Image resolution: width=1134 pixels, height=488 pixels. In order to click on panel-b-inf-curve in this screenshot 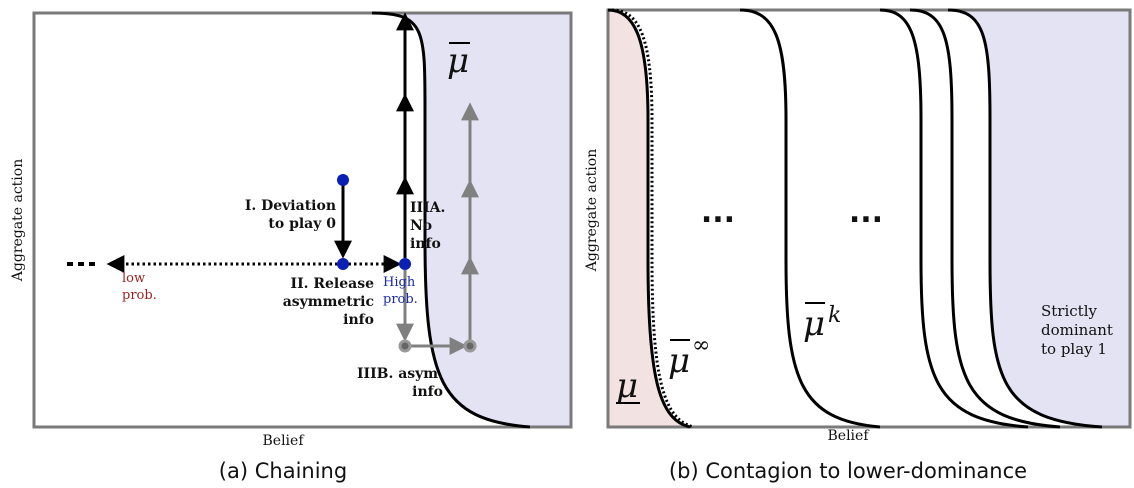, I will do `click(653, 218)`.